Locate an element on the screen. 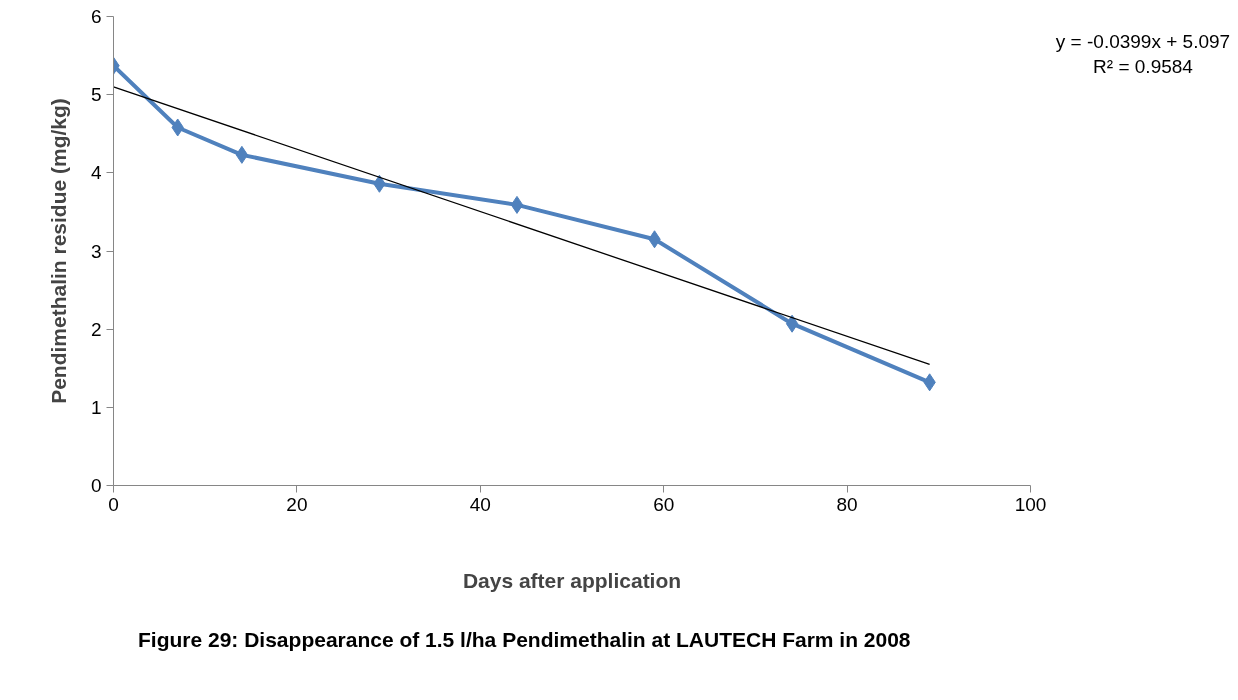 The height and width of the screenshot is (700, 1238). y-tick-label: 0 is located at coordinates (96, 485).